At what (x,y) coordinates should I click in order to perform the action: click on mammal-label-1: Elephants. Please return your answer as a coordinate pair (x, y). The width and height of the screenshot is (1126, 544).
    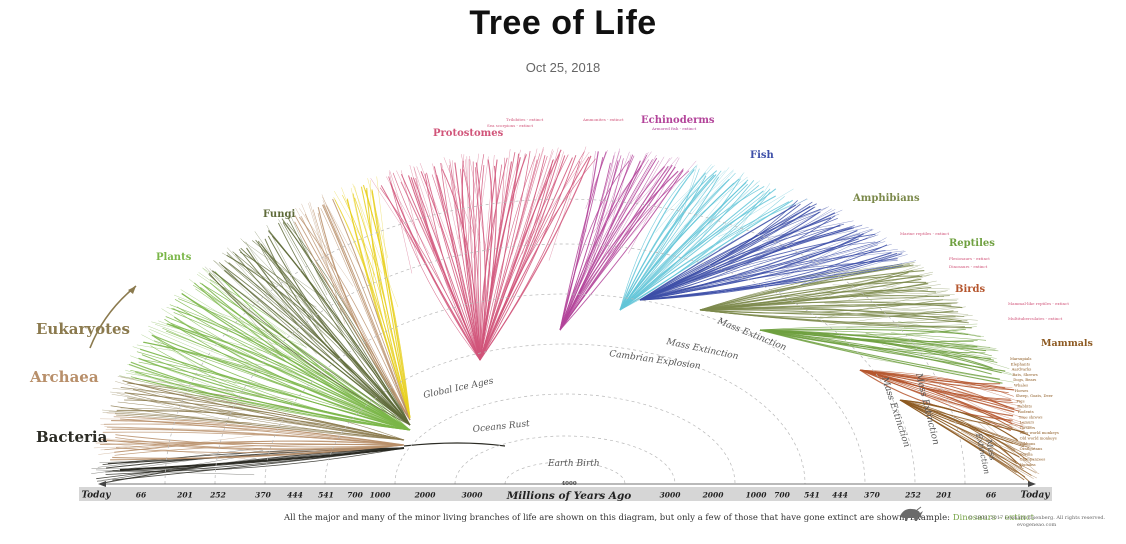
    Looking at the image, I should click on (1020, 363).